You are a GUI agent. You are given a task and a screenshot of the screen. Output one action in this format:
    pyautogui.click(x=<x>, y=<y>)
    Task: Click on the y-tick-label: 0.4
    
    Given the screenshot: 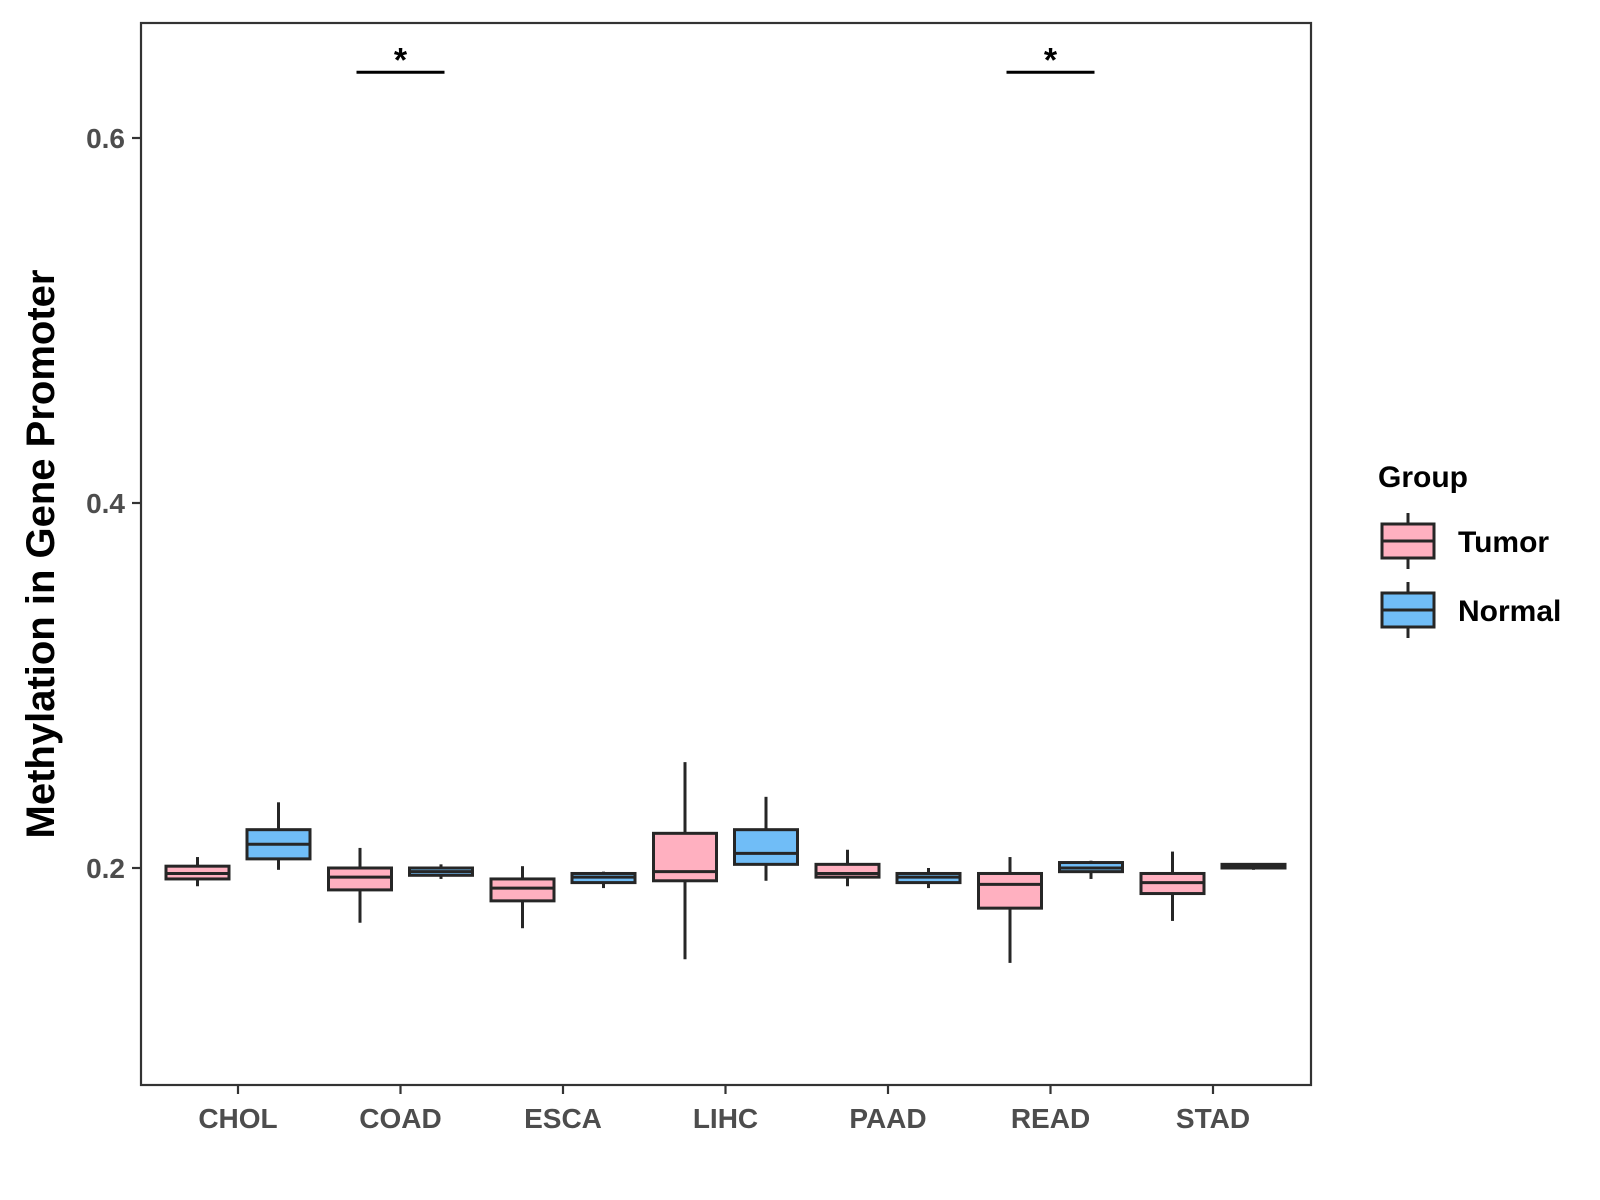 What is the action you would take?
    pyautogui.click(x=105, y=503)
    